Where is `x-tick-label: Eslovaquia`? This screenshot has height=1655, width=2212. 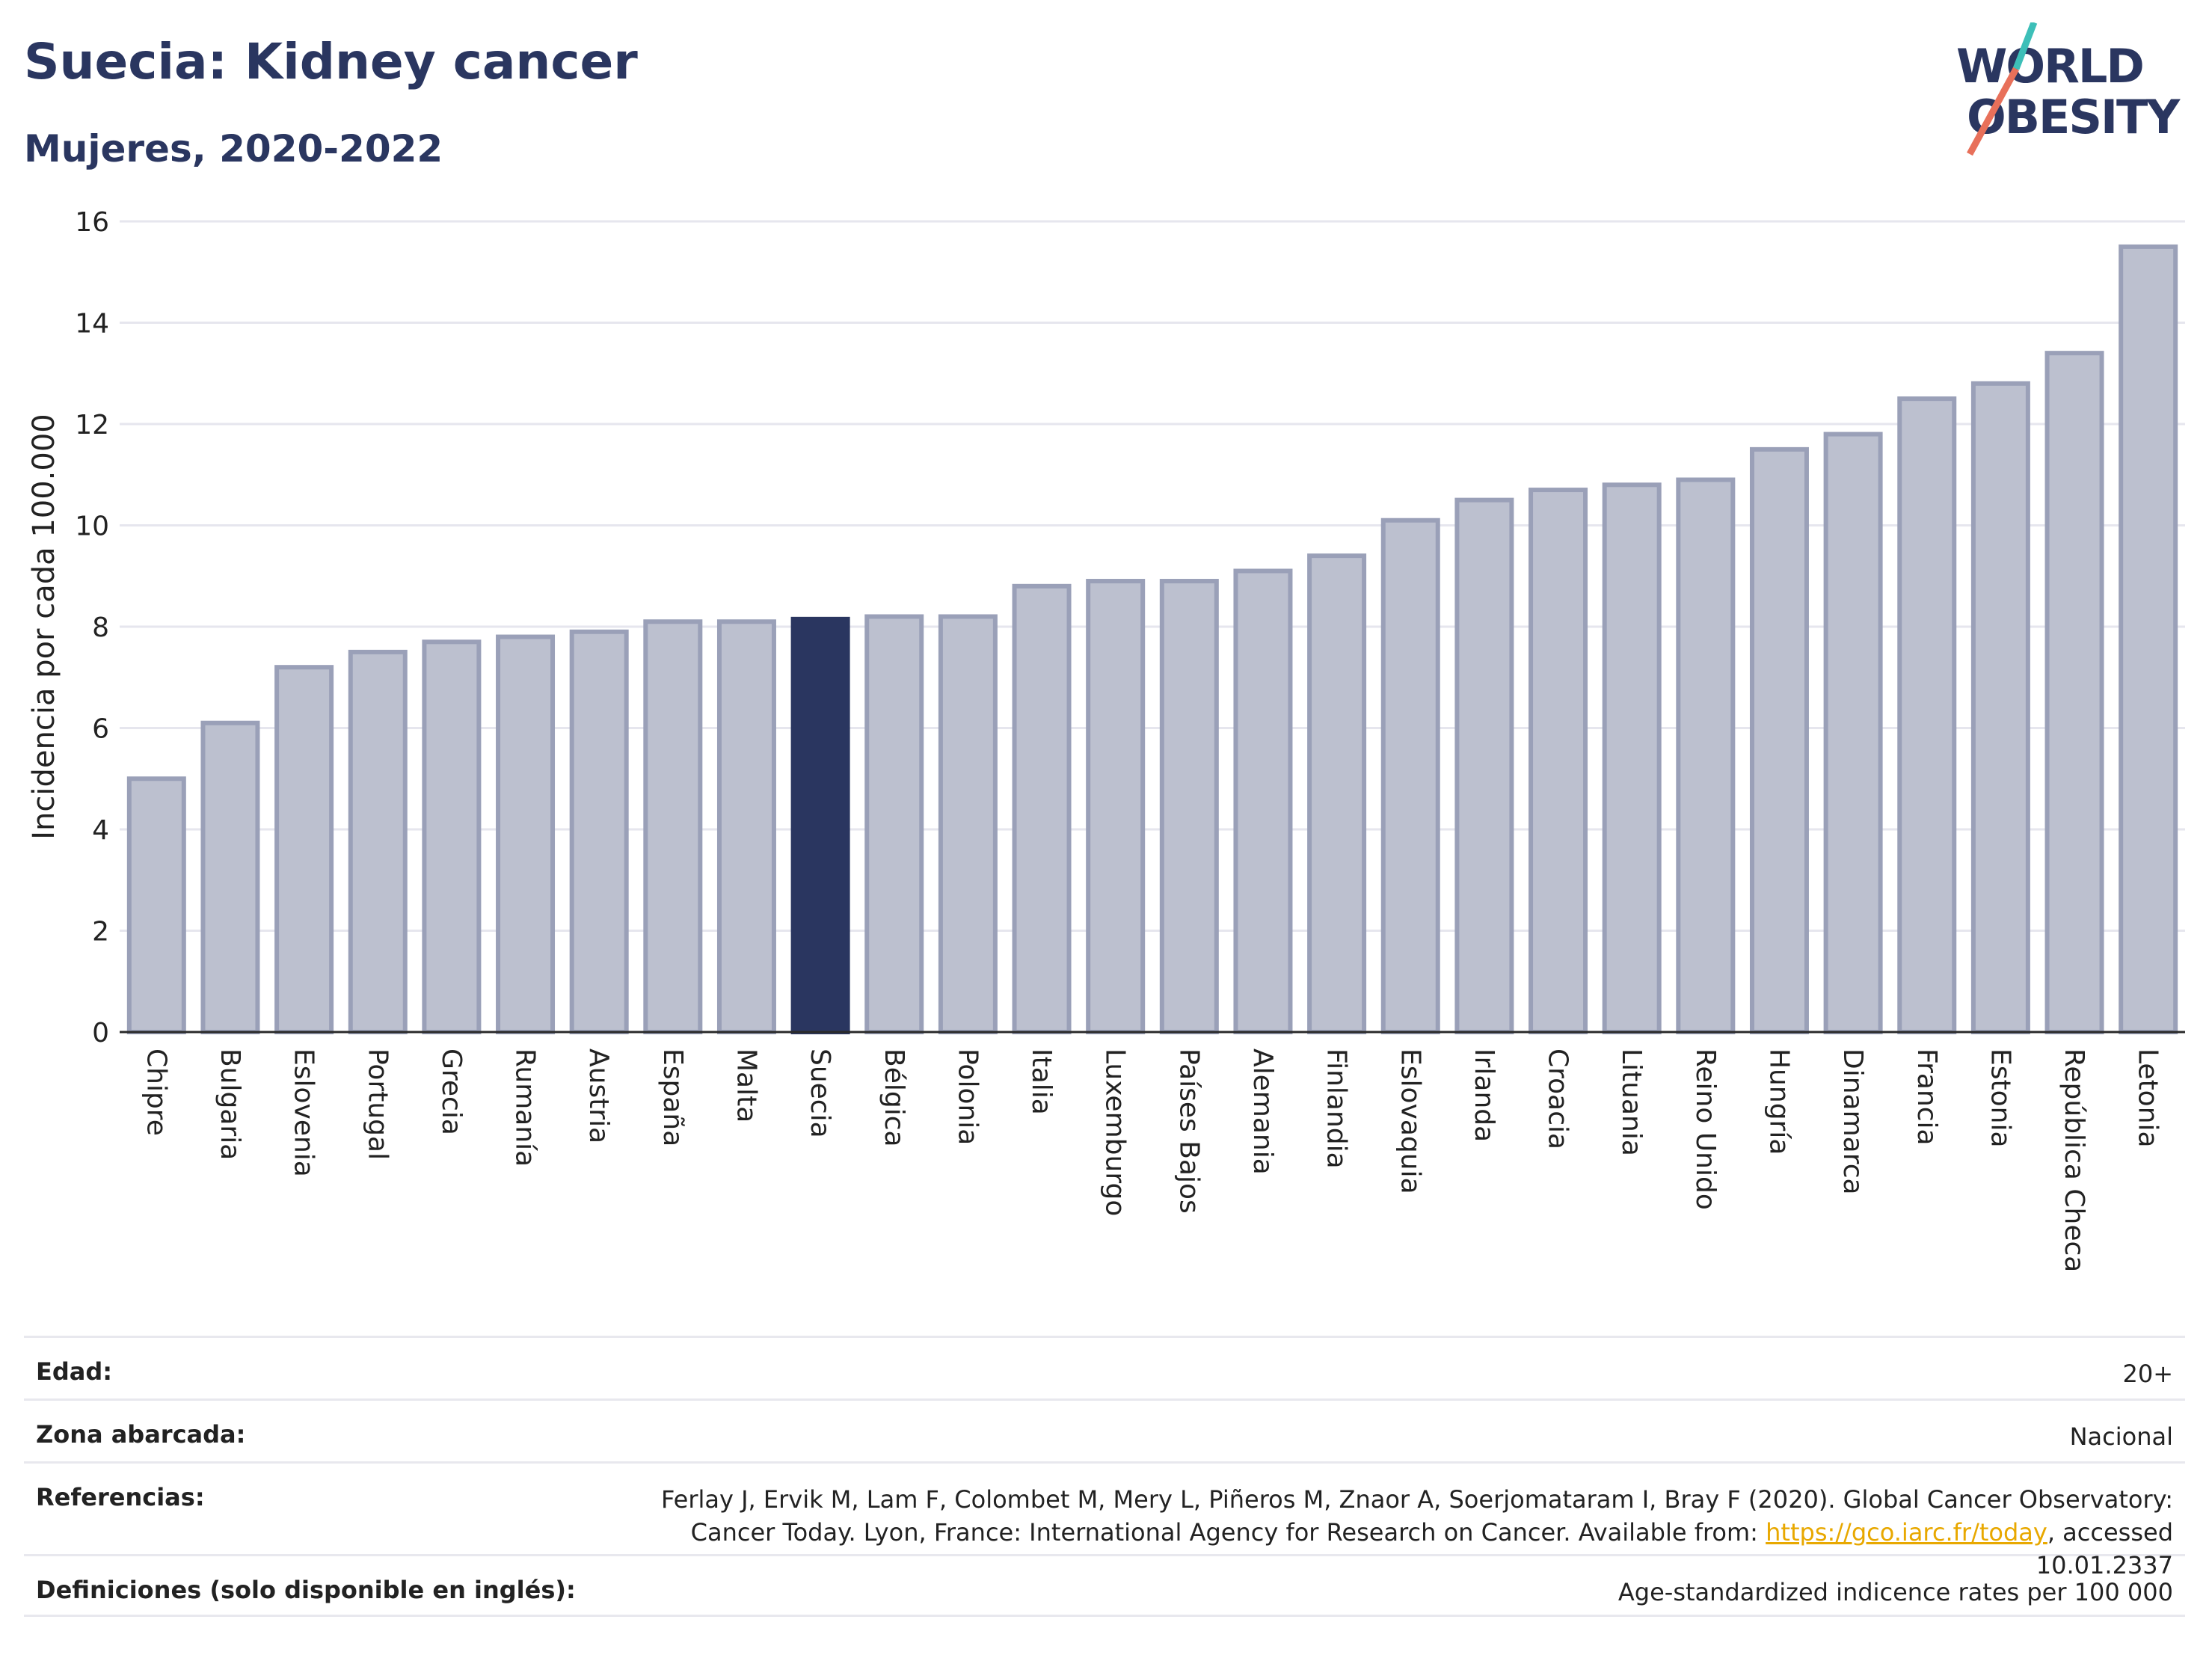 x-tick-label: Eslovaquia is located at coordinates (1410, 1121).